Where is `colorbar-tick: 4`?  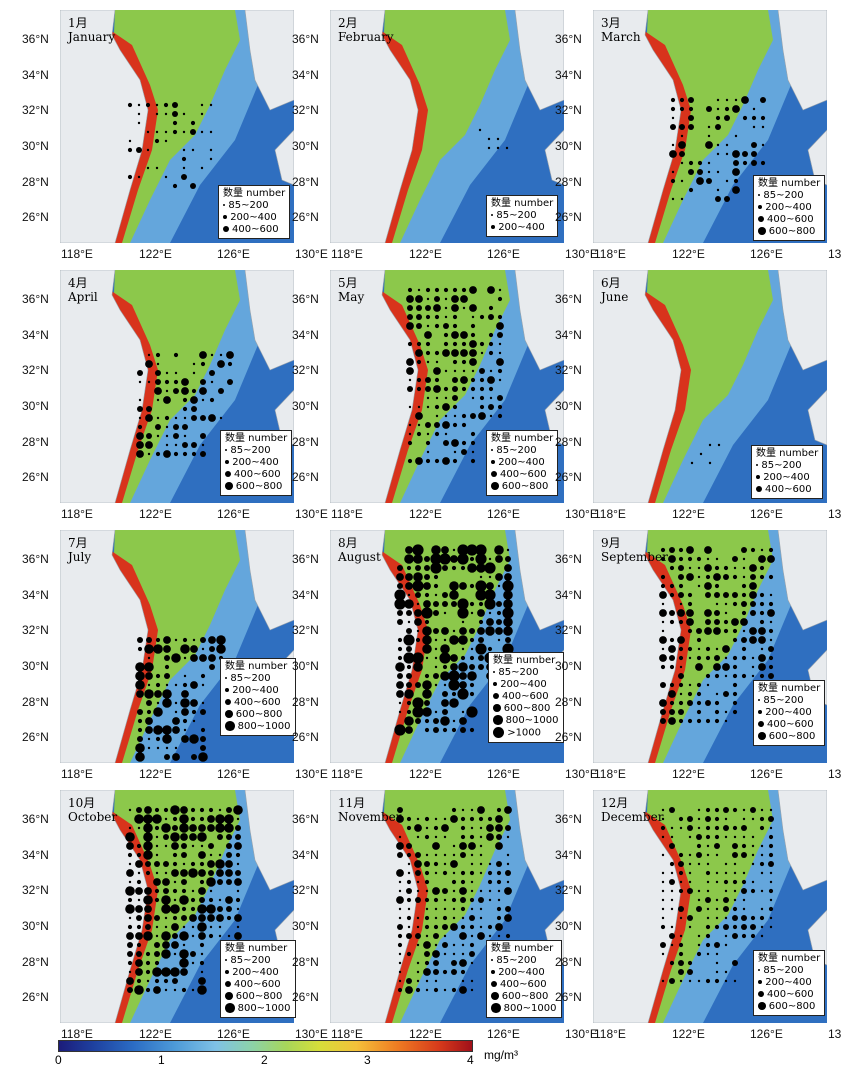
colorbar-tick: 4 is located at coordinates (470, 1060).